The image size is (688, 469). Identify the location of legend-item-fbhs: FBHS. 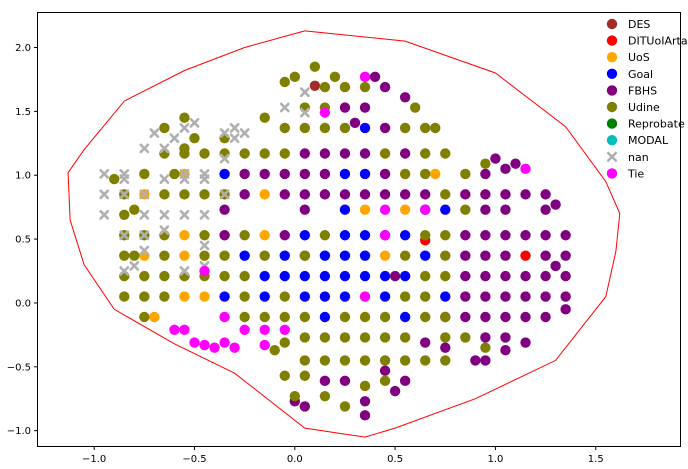
(631, 90).